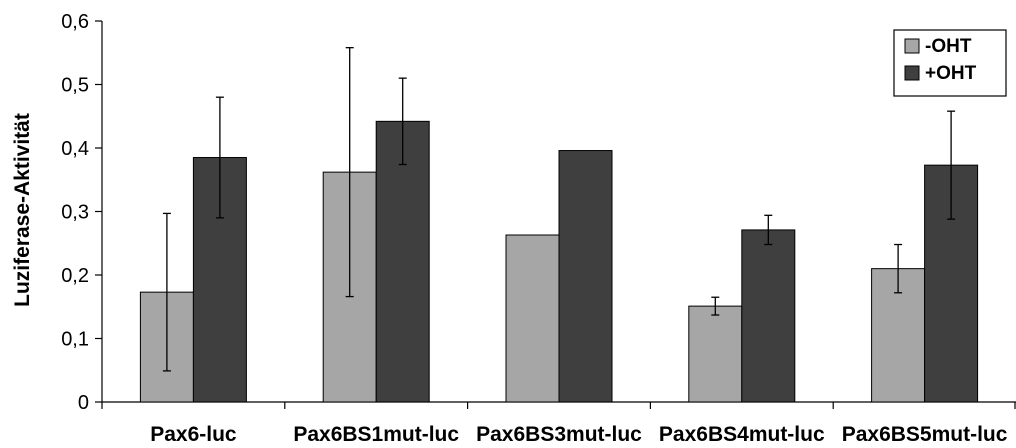 Image resolution: width=1016 pixels, height=448 pixels. What do you see at coordinates (951, 73) in the screenshot?
I see `legend-label: +OHT` at bounding box center [951, 73].